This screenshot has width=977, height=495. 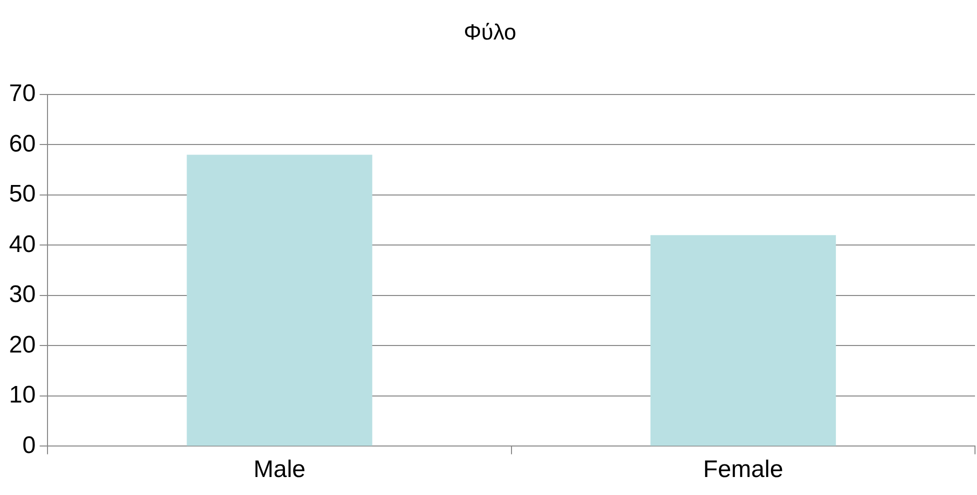 What do you see at coordinates (29, 445) in the screenshot?
I see `y-tick-label: 0` at bounding box center [29, 445].